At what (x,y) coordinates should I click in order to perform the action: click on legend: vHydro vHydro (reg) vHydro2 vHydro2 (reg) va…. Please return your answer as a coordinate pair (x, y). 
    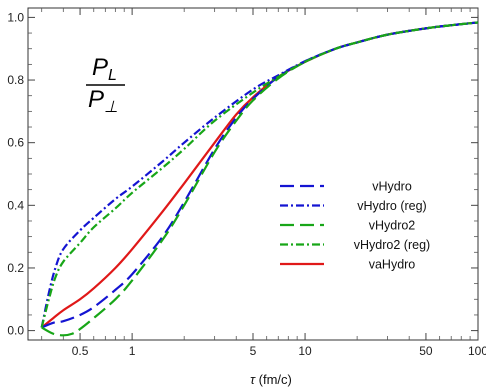
    Looking at the image, I should click on (355, 226).